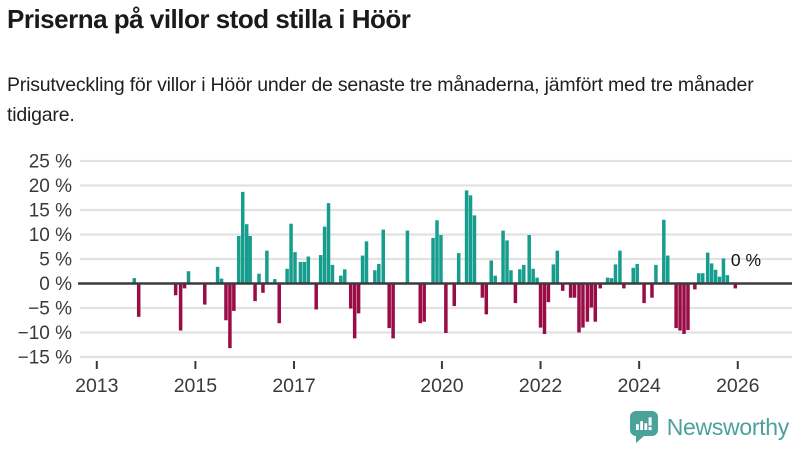  I want to click on y-tick-label: 5 %, so click(55, 260).